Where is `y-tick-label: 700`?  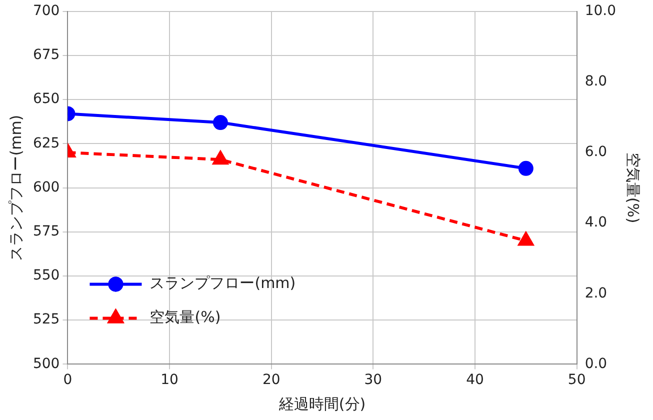 y-tick-label: 700 is located at coordinates (46, 11).